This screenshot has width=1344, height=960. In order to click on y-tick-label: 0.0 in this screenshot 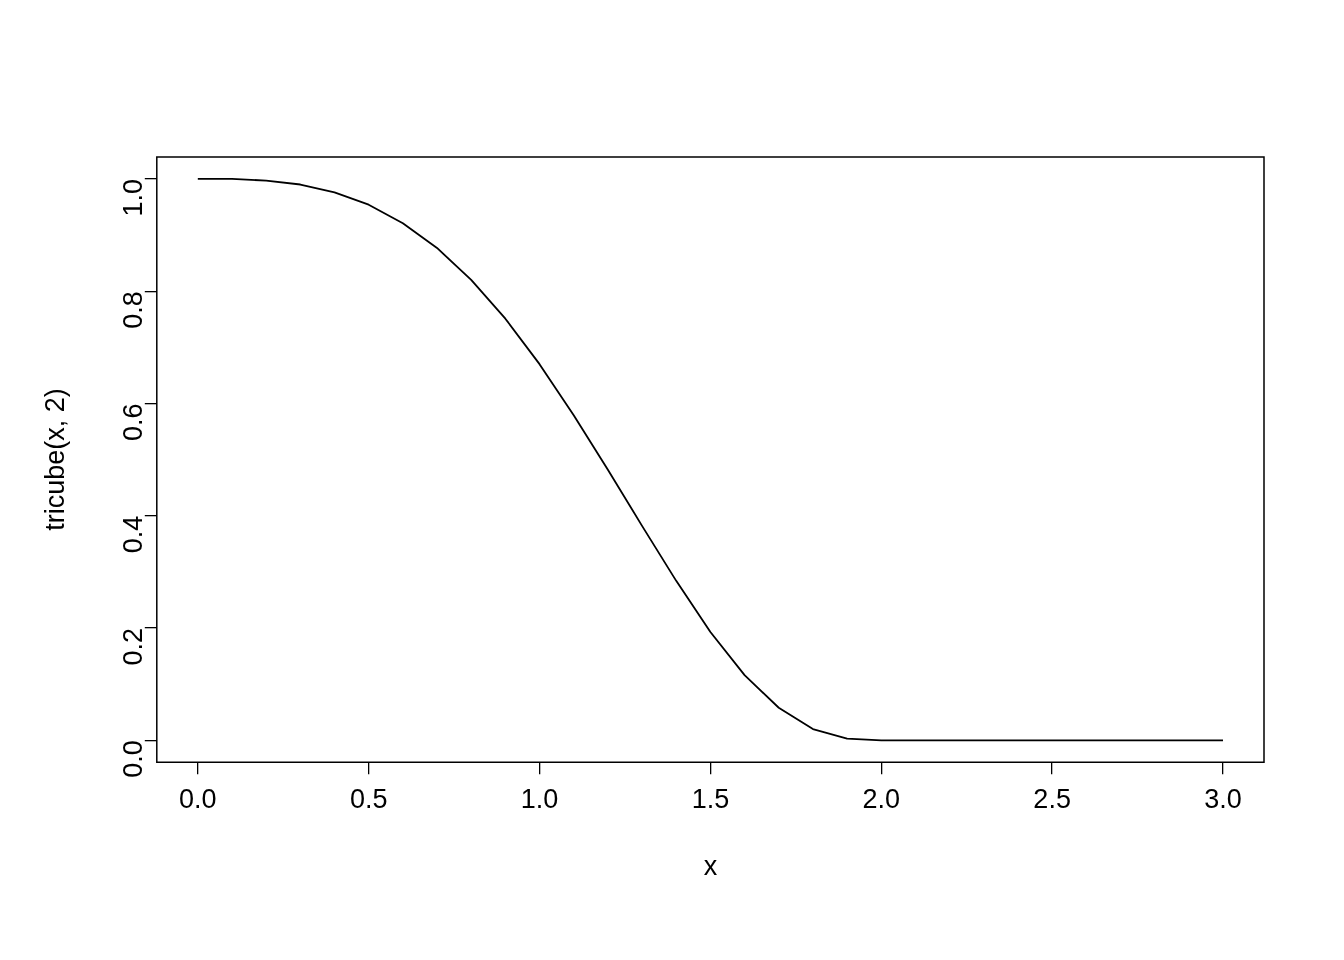, I will do `click(133, 759)`.